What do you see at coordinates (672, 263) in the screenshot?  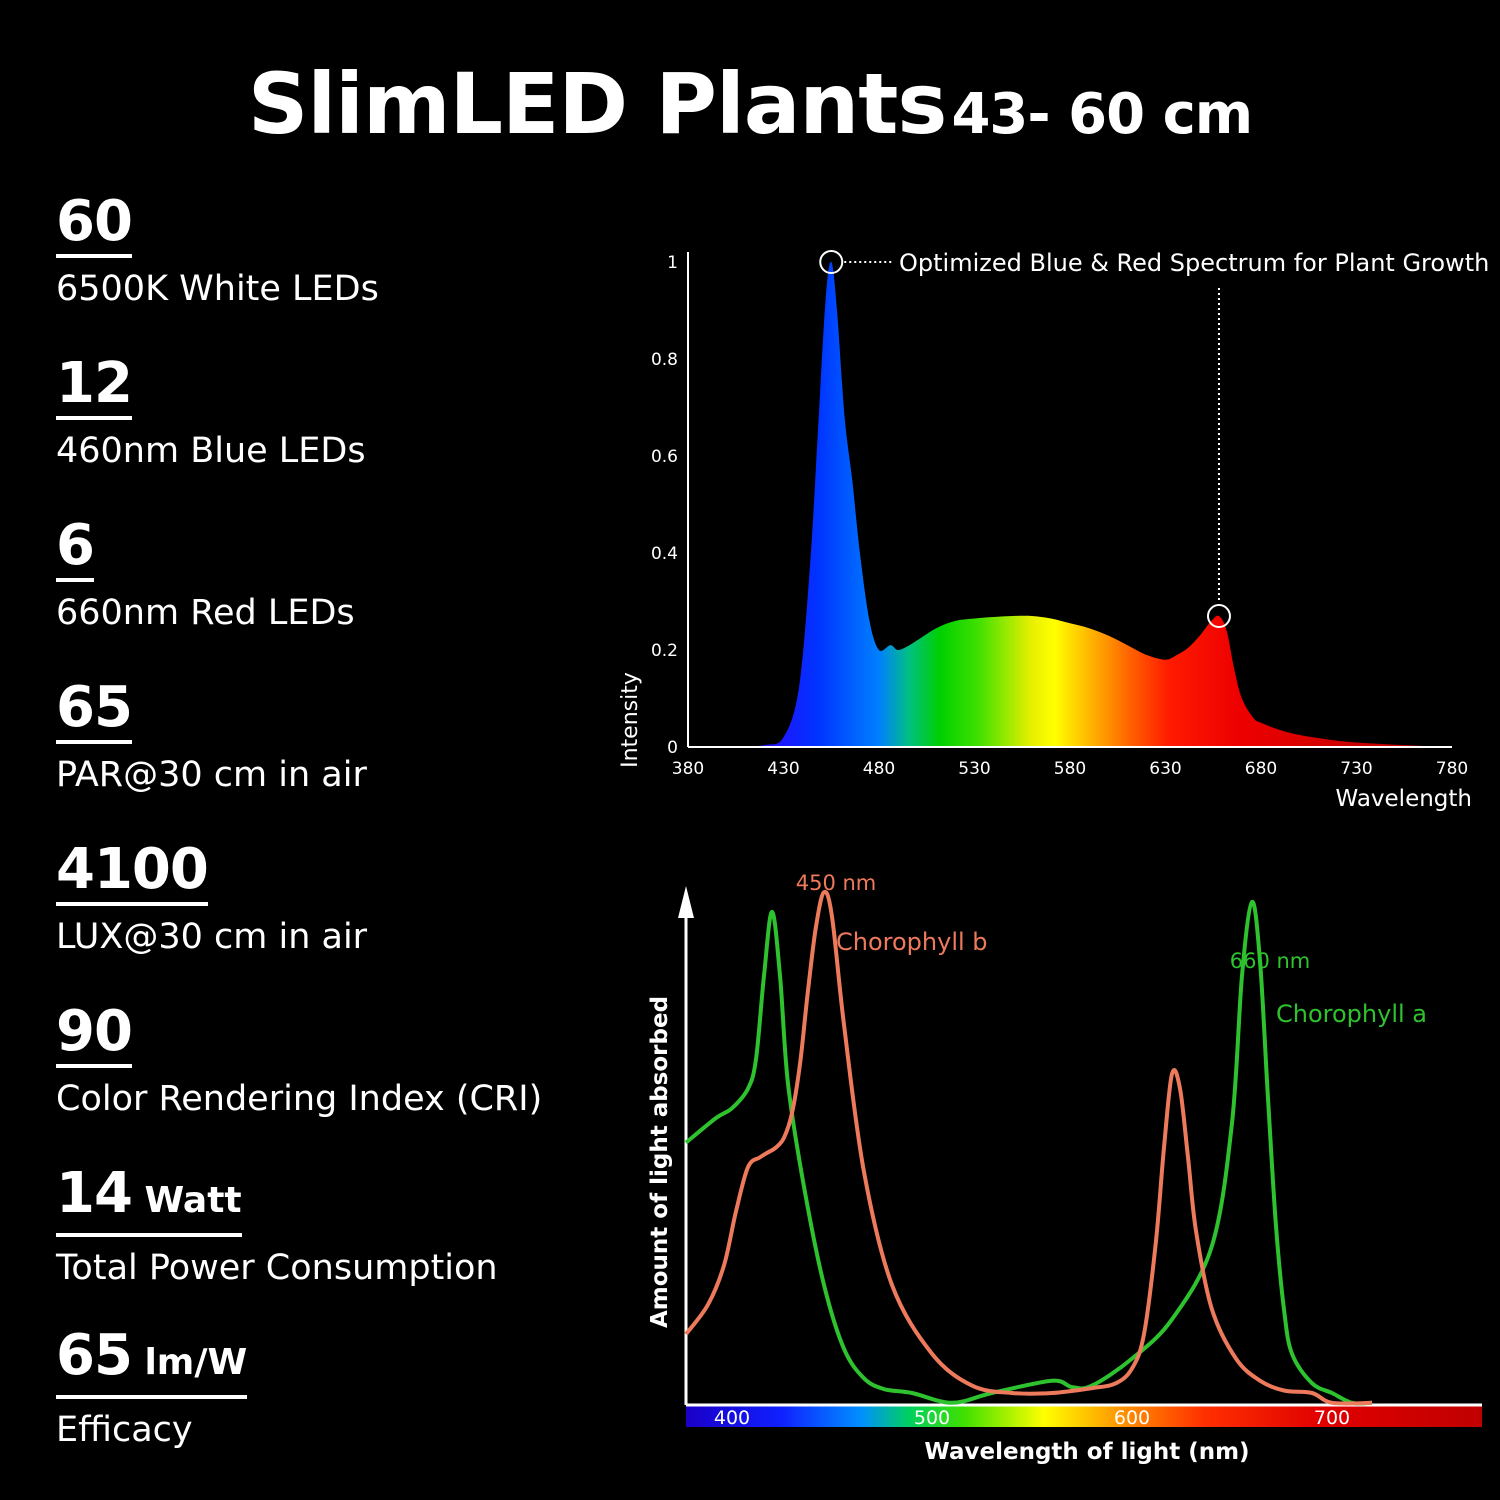 I see `y-tick-label: 1` at bounding box center [672, 263].